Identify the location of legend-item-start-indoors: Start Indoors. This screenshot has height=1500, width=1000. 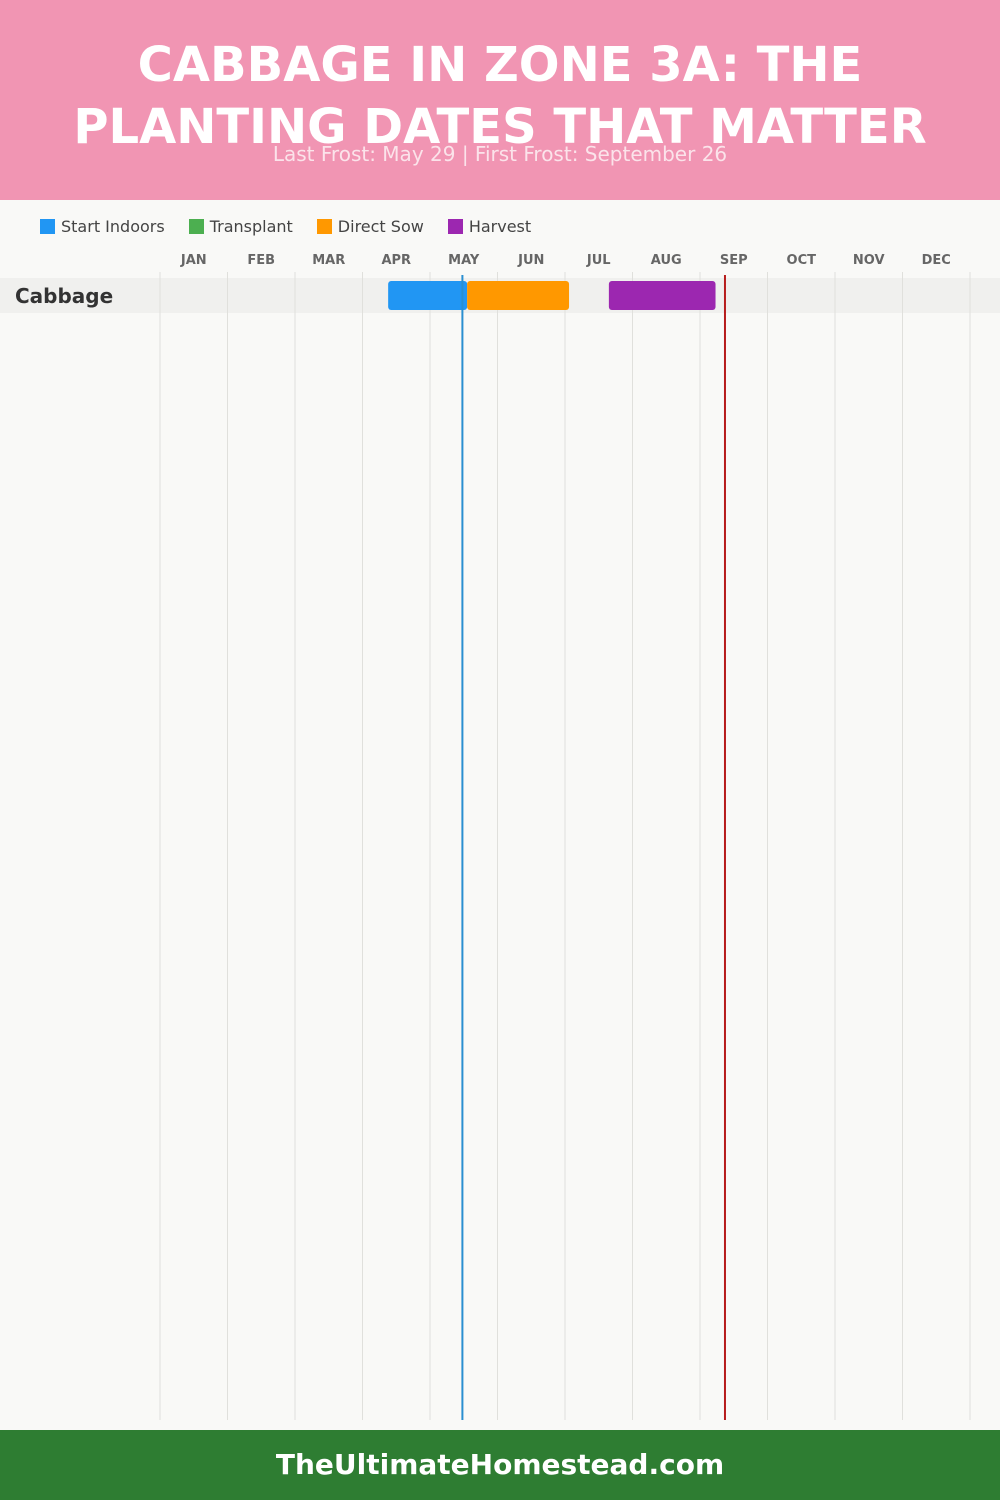
(102, 226).